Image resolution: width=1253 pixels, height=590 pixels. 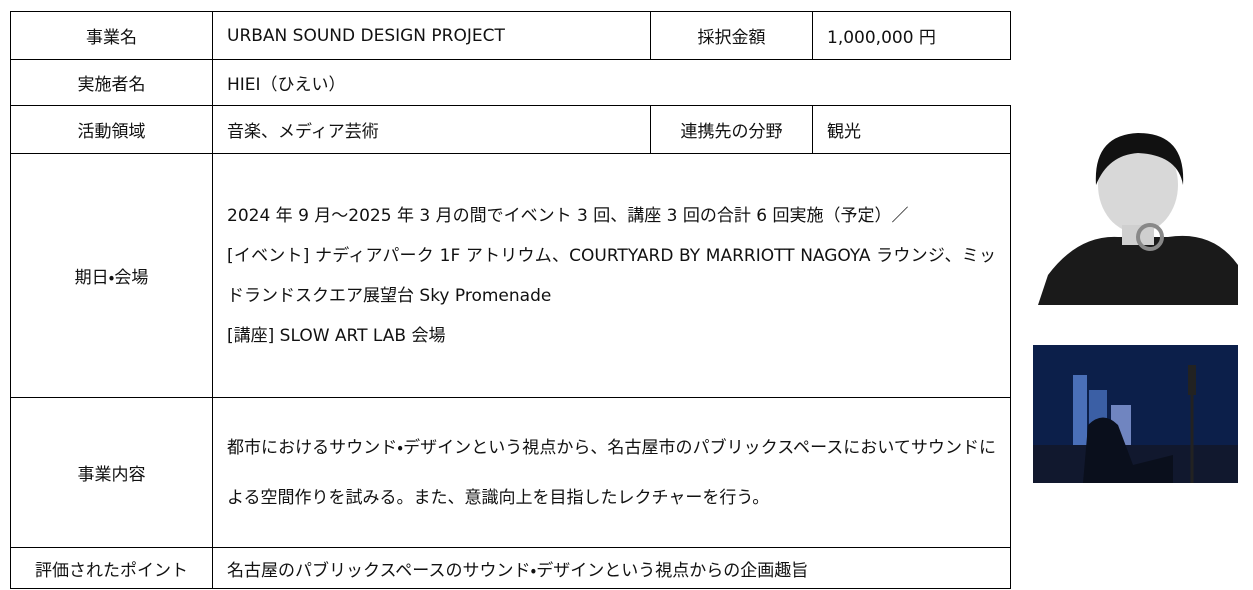 What do you see at coordinates (336, 335) in the screenshot?
I see `paragraph: [講座] SLOW ART LAB 会場` at bounding box center [336, 335].